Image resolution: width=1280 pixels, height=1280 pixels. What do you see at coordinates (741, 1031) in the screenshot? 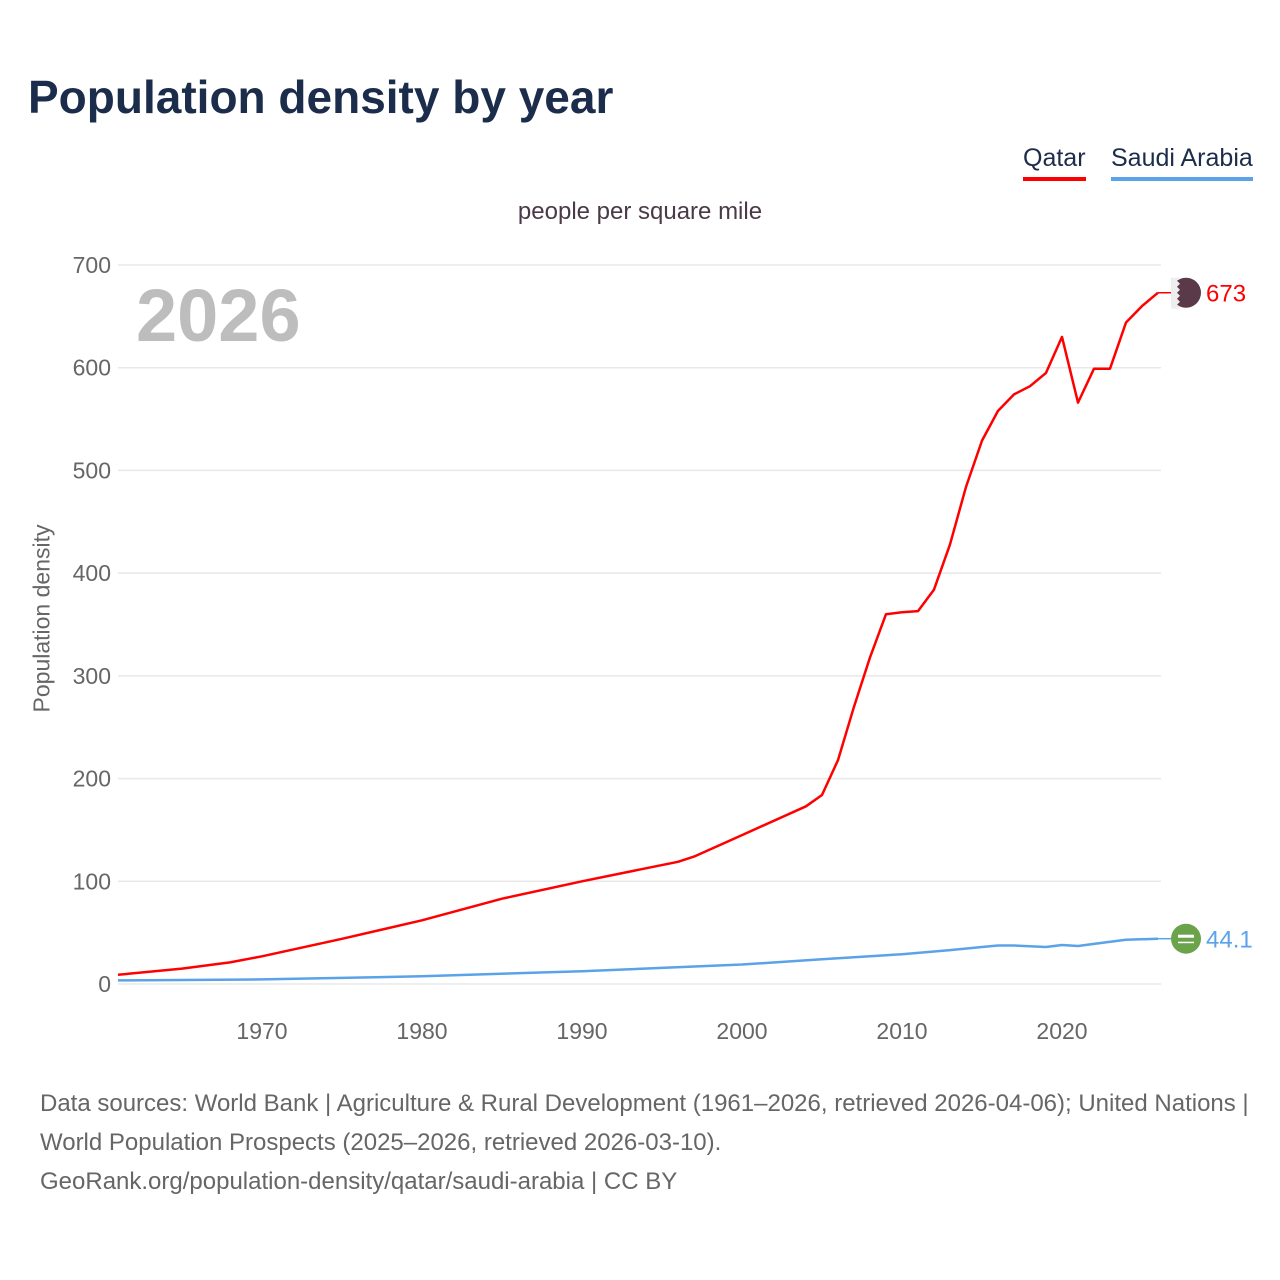
I see `x-tick-label: 2000` at bounding box center [741, 1031].